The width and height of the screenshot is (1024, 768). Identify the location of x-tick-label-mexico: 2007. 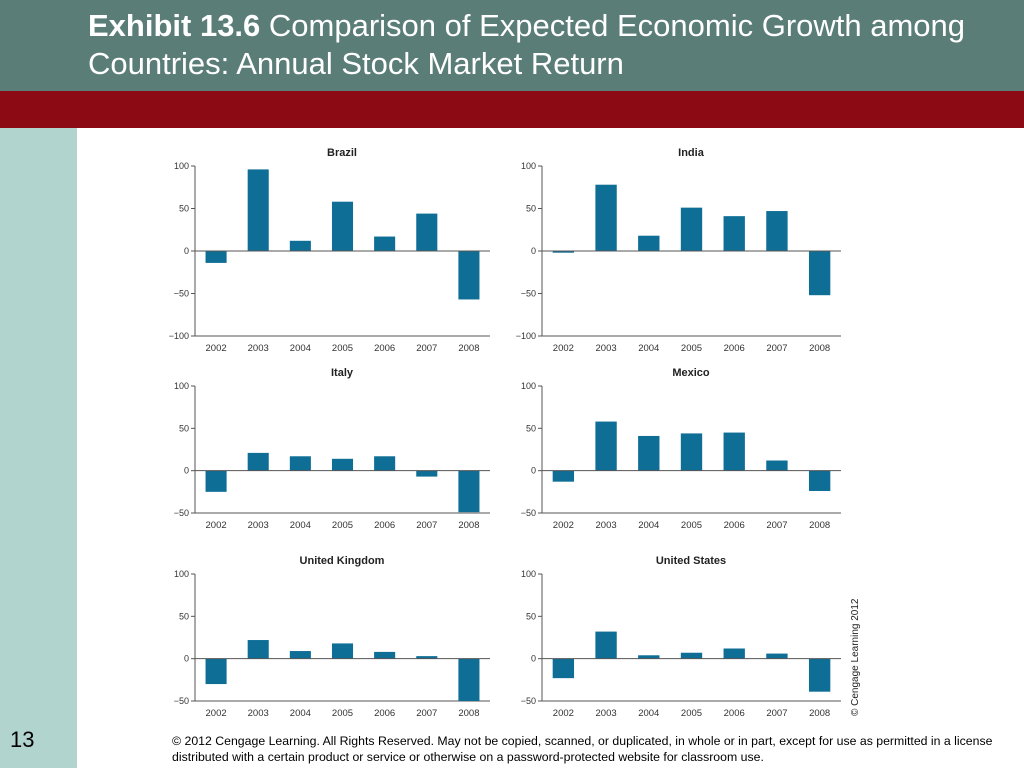
(776, 525).